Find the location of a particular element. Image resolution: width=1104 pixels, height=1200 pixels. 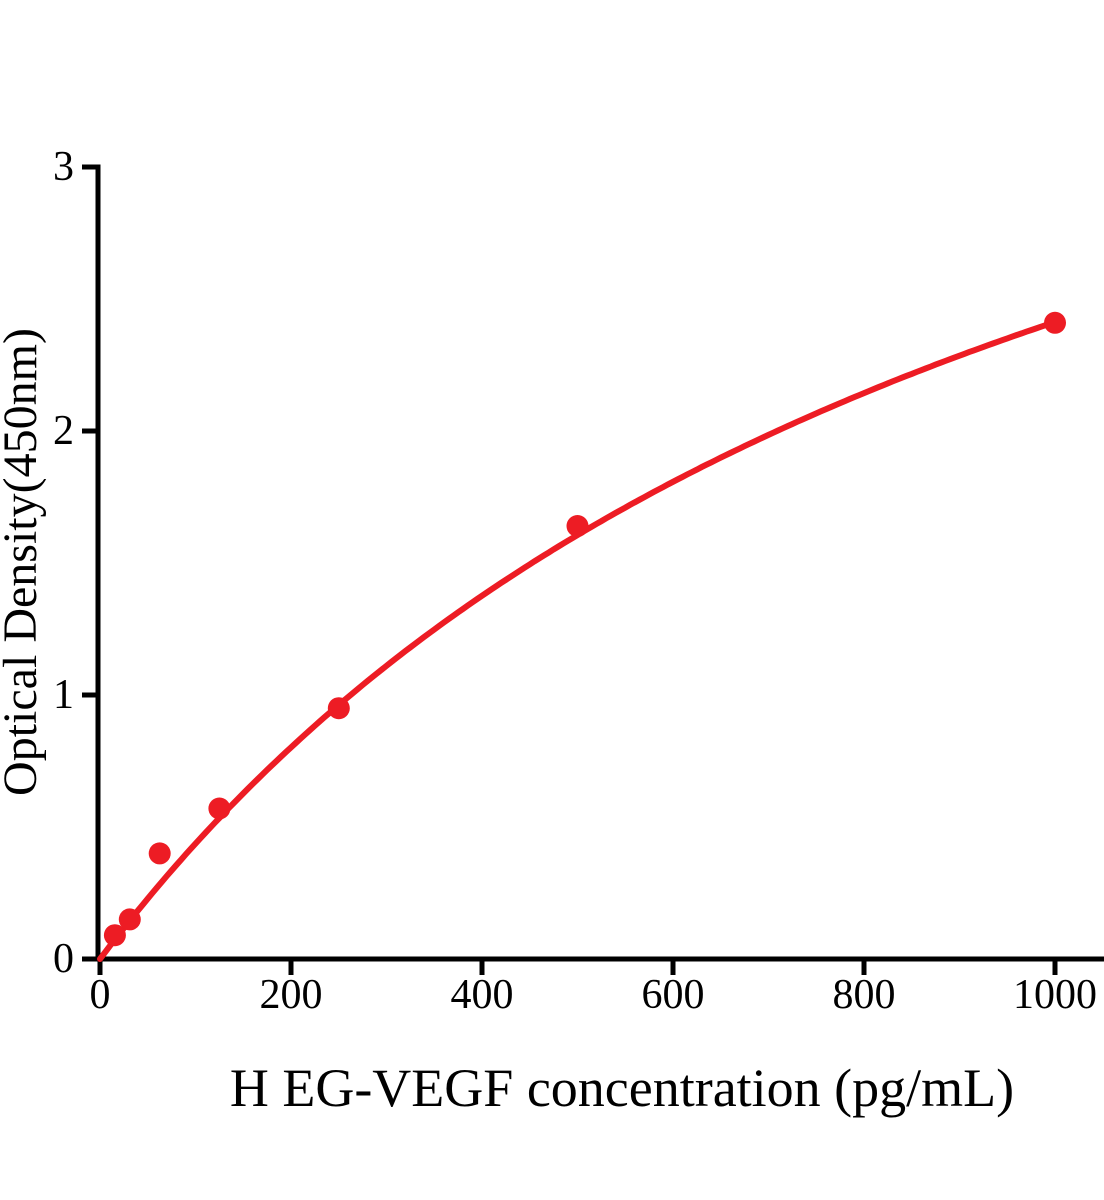

x-tick-label: 0 is located at coordinates (100, 995).